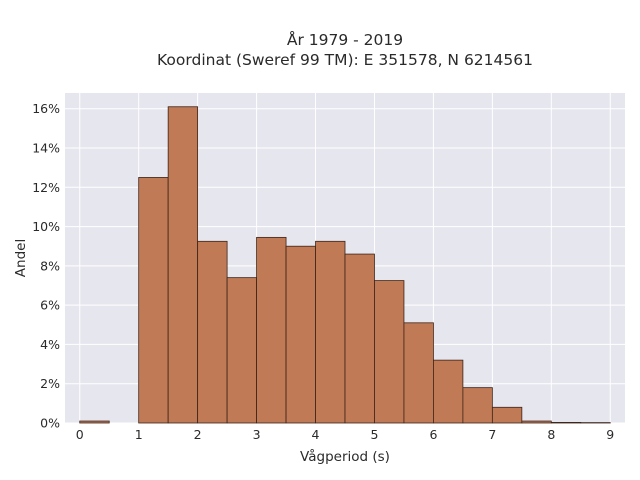  I want to click on x-tick-label: 3, so click(257, 434).